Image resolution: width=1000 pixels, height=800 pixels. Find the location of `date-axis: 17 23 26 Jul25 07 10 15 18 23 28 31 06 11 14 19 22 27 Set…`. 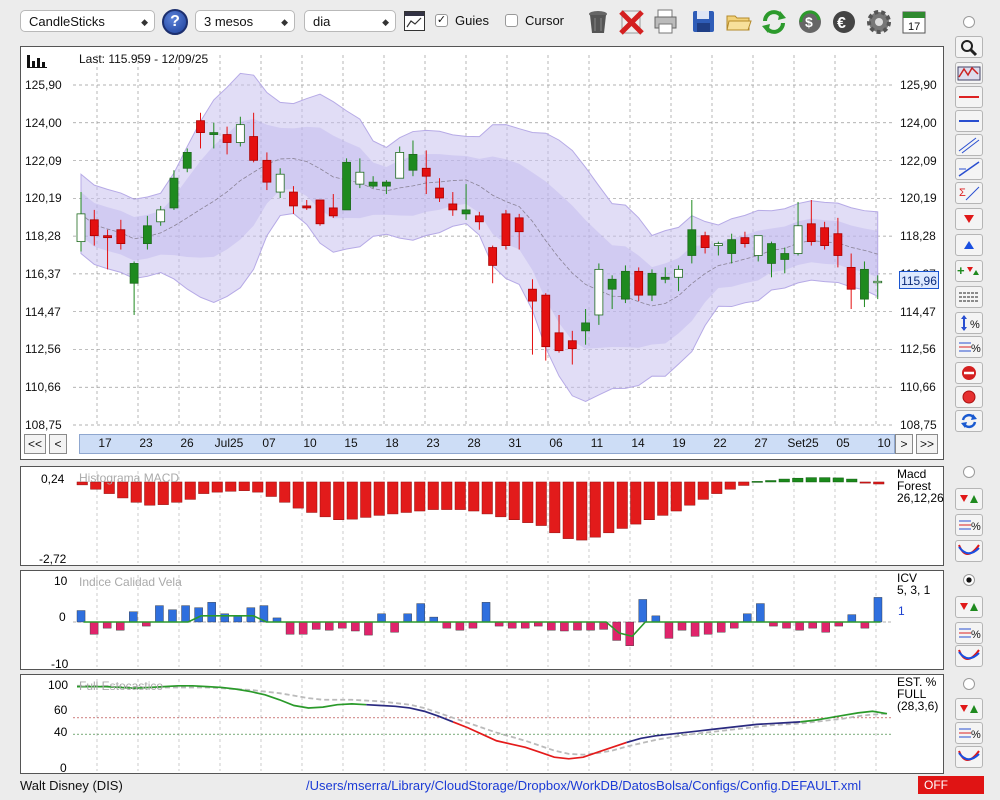

date-axis: 17 23 26 Jul25 07 10 15 18 23 28 31 06 11 14 19 22 27 Set… is located at coordinates (487, 444).